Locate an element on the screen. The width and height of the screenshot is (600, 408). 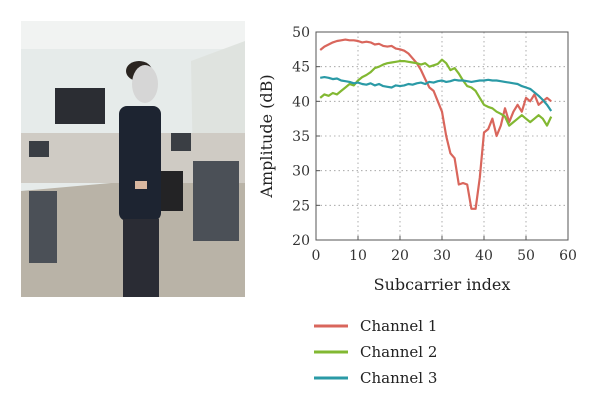
monitor-left is located at coordinates (39, 149).